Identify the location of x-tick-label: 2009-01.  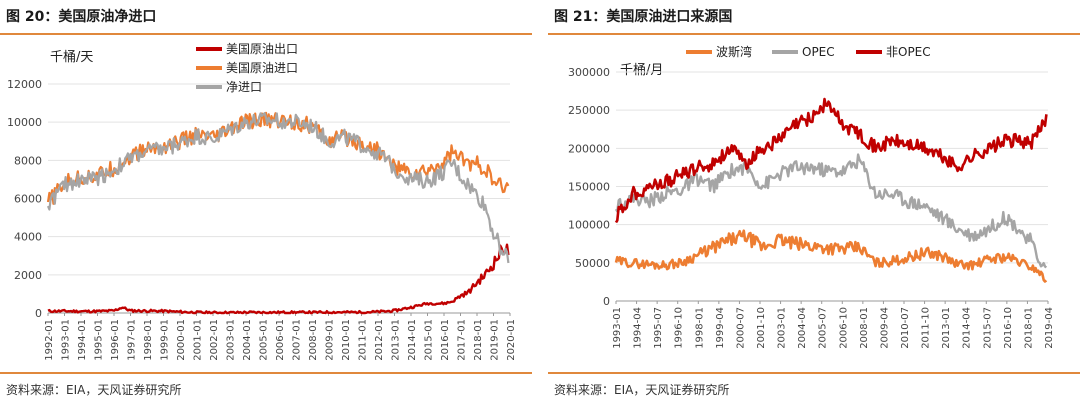
(330, 340).